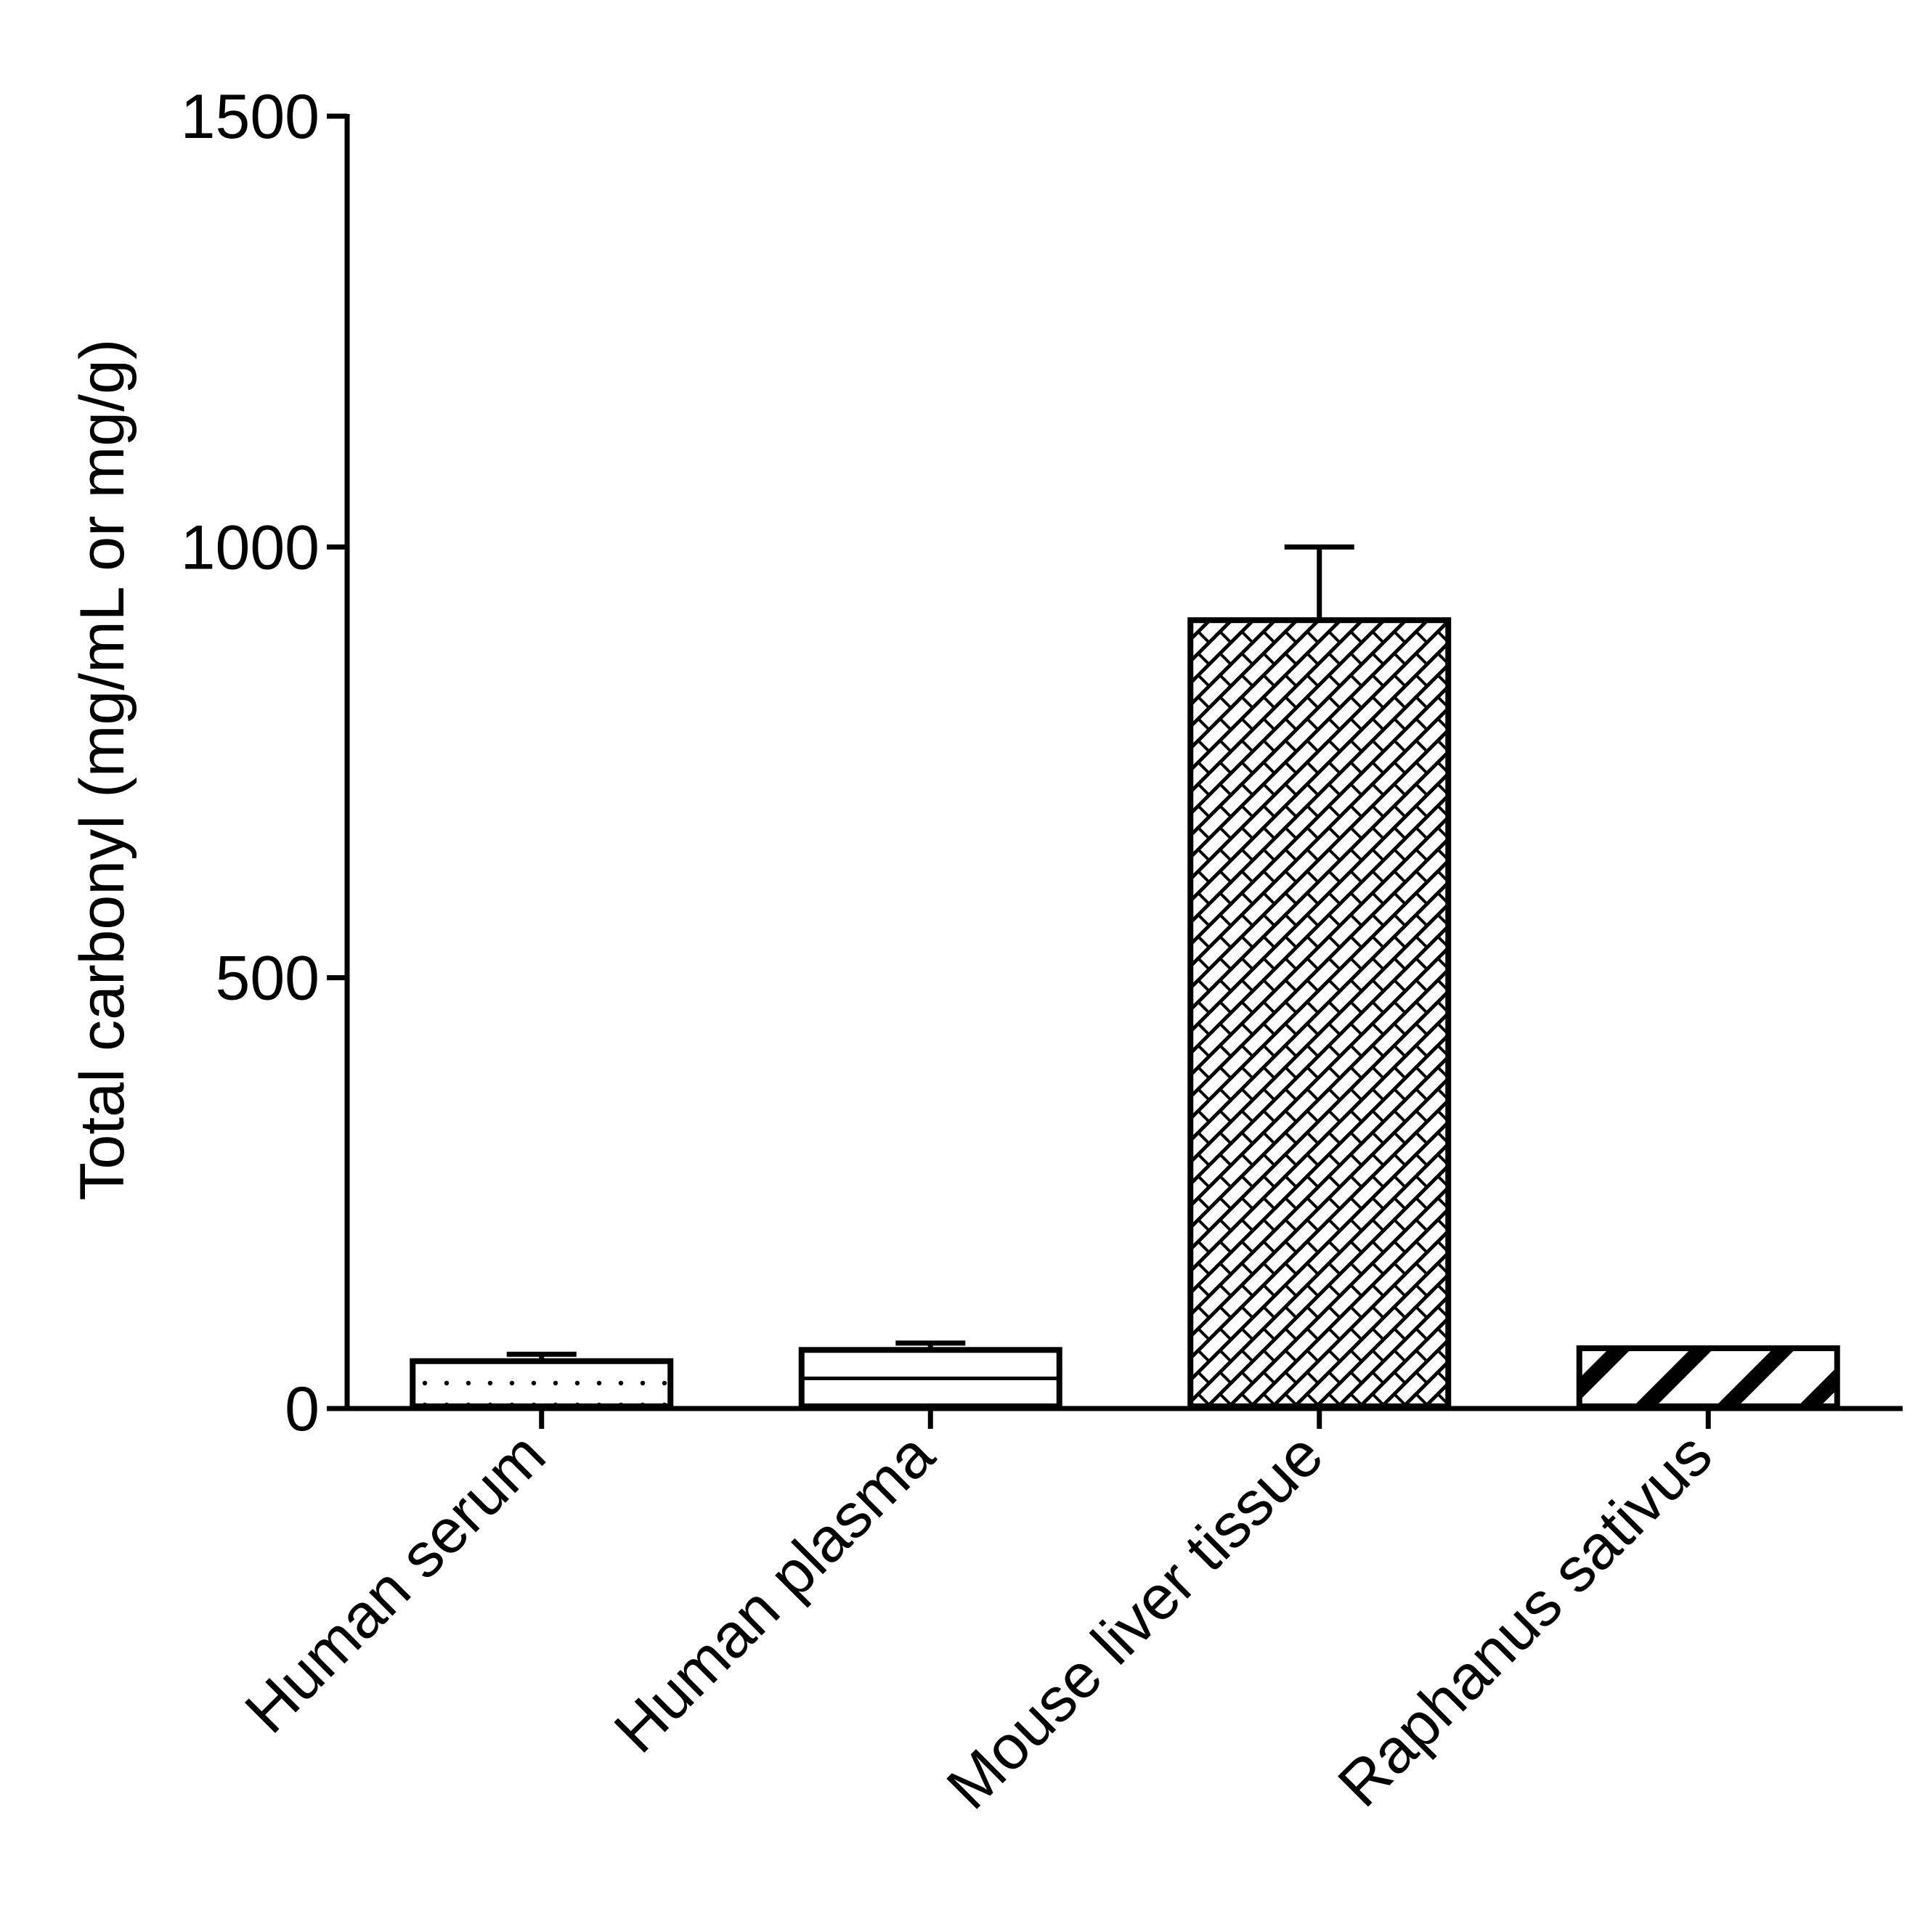 The height and width of the screenshot is (1932, 1931). What do you see at coordinates (265, 763) in the screenshot?
I see `y-axis: 0 500 1000 1500` at bounding box center [265, 763].